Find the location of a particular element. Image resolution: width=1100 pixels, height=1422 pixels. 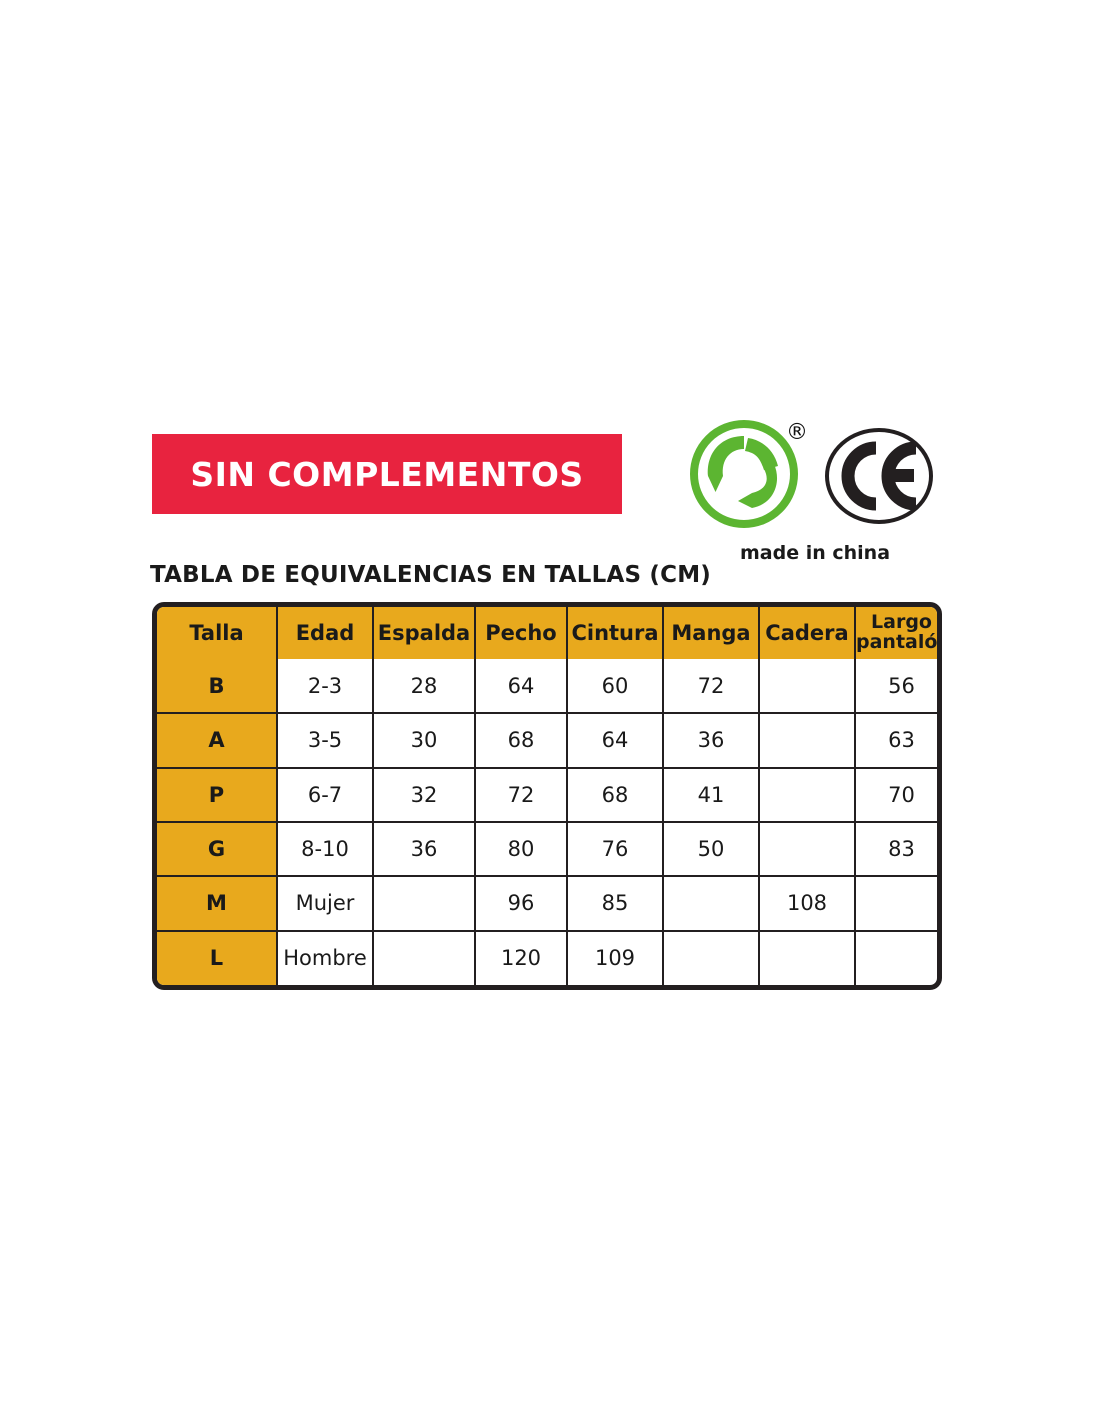

cell-talla: G is located at coordinates (217, 849).